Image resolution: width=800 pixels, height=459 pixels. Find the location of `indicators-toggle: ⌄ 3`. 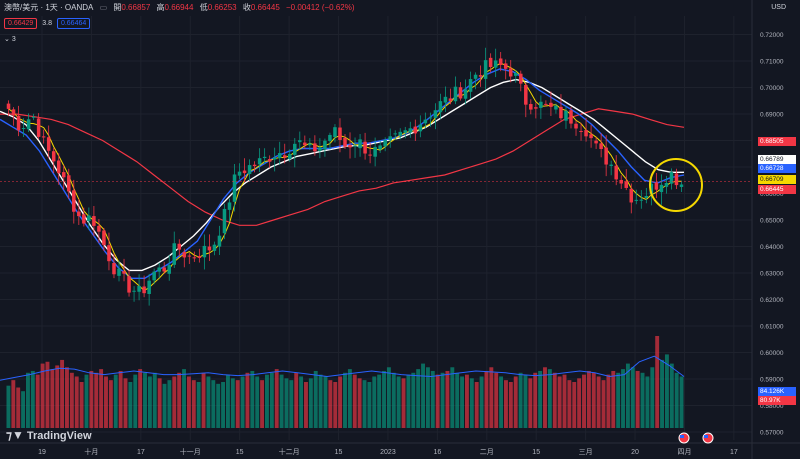

indicators-toggle: ⌄ 3 is located at coordinates (10, 39).